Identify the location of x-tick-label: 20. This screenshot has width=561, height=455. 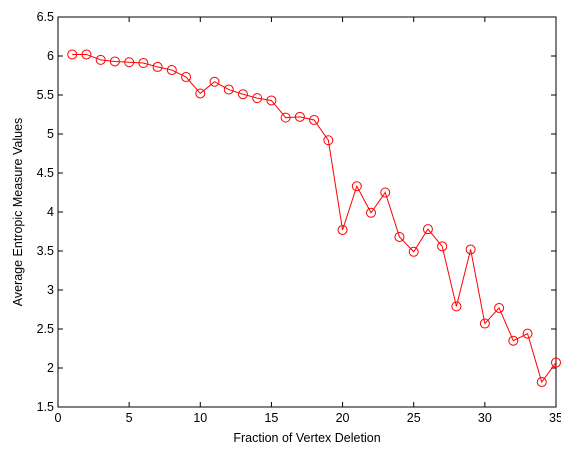
(343, 418).